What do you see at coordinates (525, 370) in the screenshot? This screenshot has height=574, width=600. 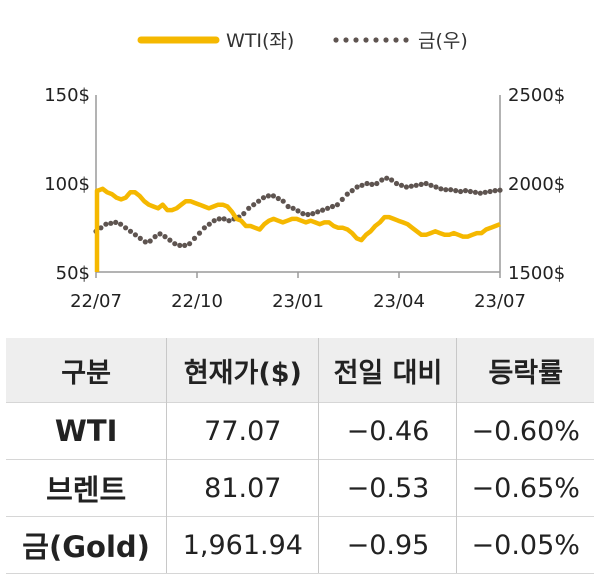 I see `header-rate: 등락률` at bounding box center [525, 370].